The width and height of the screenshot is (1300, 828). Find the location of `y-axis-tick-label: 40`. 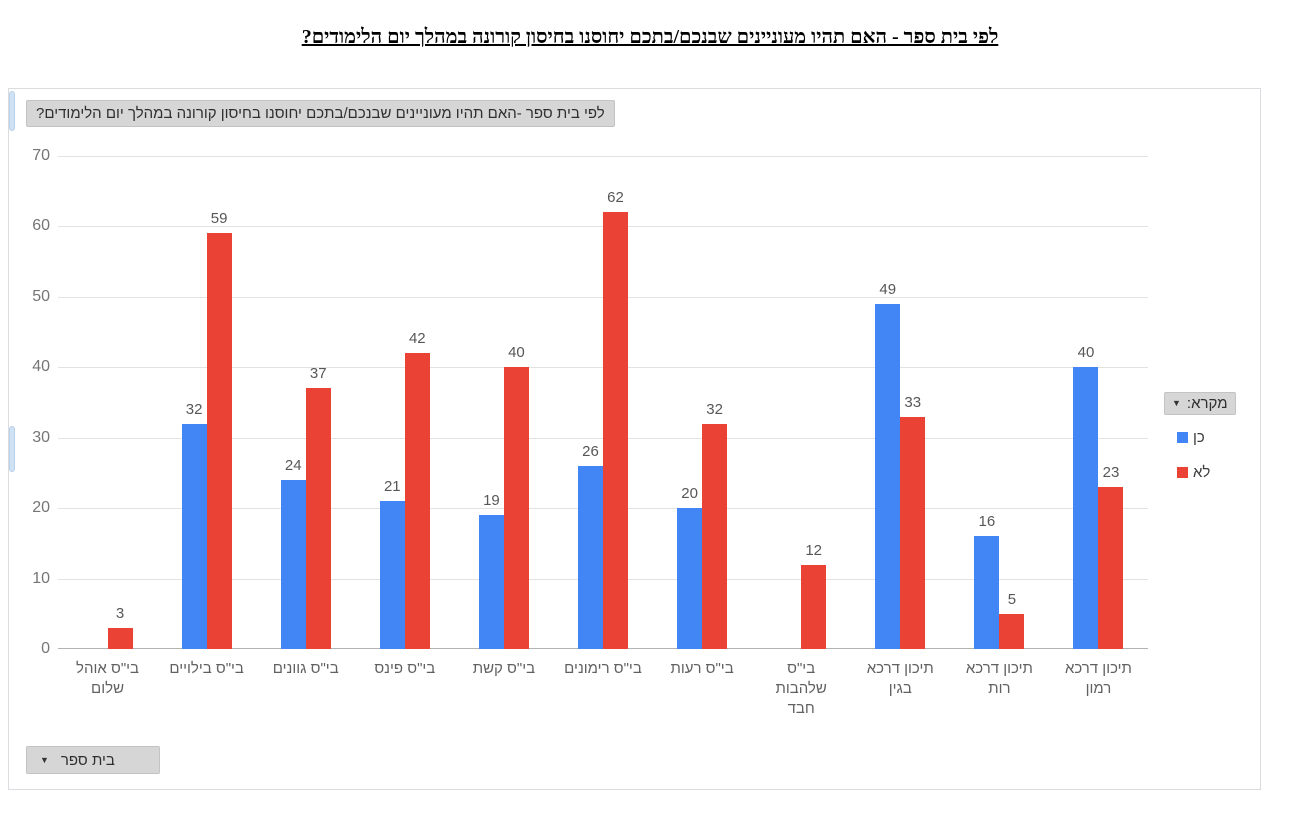

y-axis-tick-label: 40 is located at coordinates (41, 367).